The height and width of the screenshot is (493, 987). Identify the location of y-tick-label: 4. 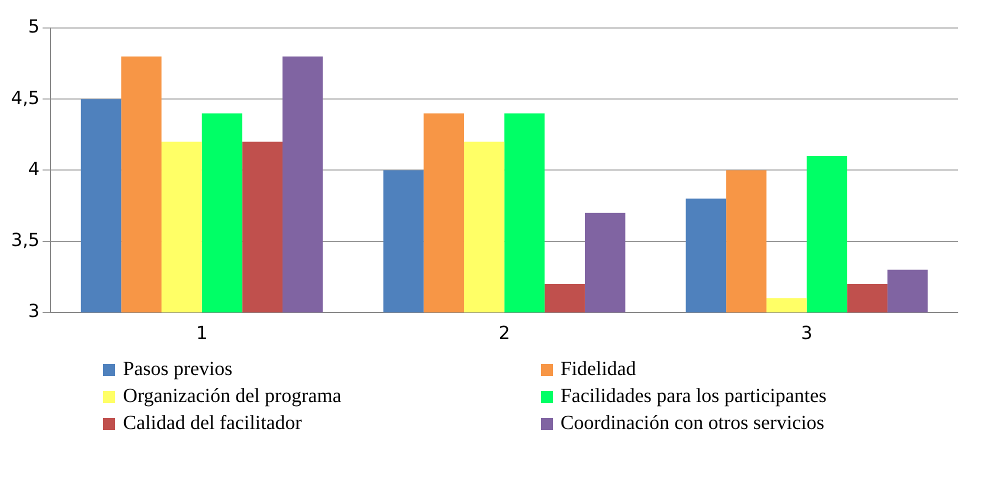
(34, 169).